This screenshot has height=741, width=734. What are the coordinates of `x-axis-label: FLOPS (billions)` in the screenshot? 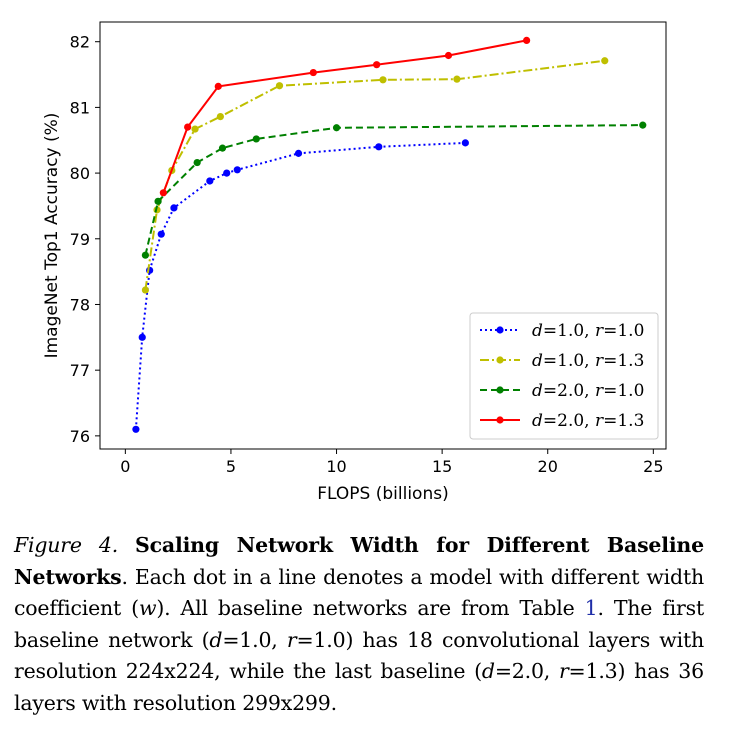 It's located at (382, 494).